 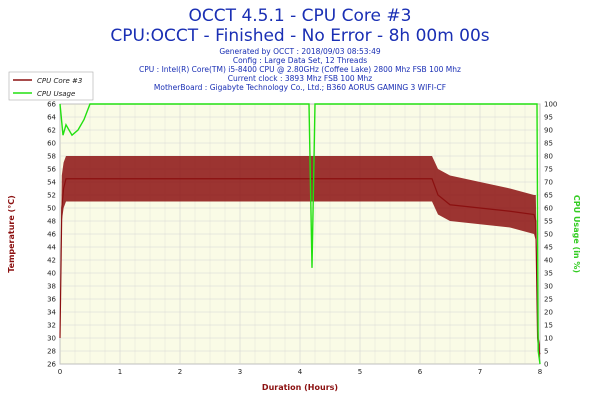 I want to click on y-tick-label-left: 64, so click(x=51, y=118).